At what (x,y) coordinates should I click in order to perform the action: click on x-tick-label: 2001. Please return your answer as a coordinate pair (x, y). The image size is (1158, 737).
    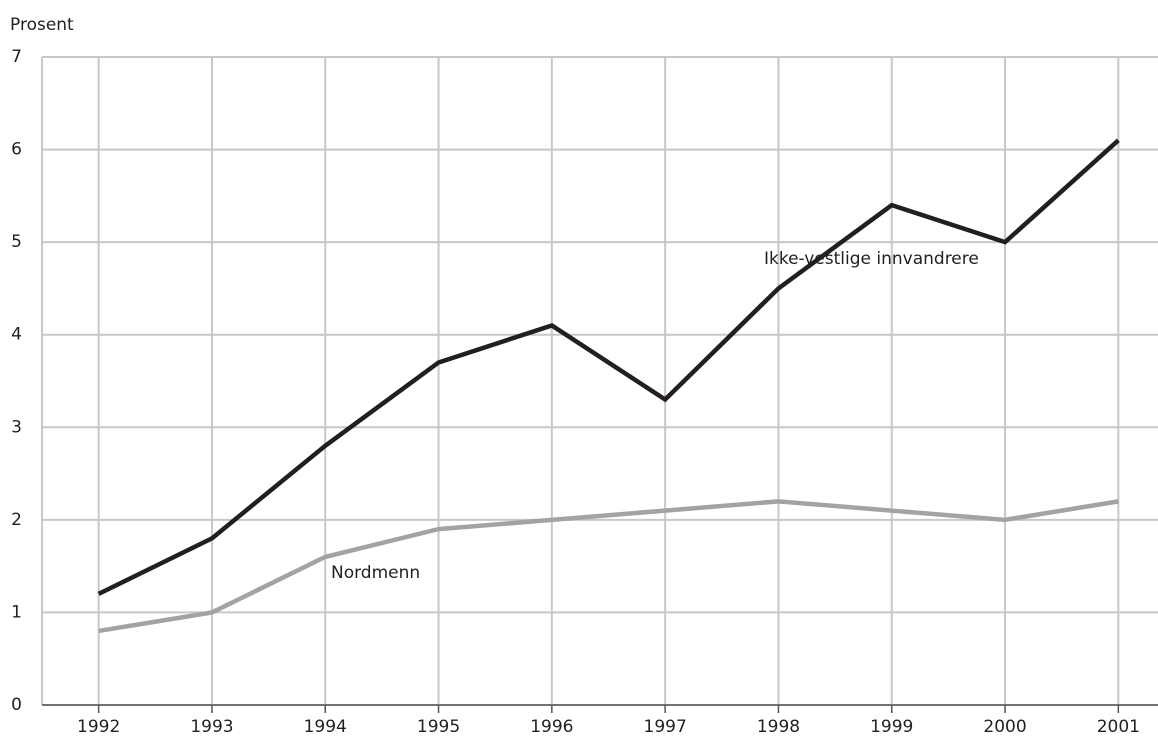
    Looking at the image, I should click on (1118, 727).